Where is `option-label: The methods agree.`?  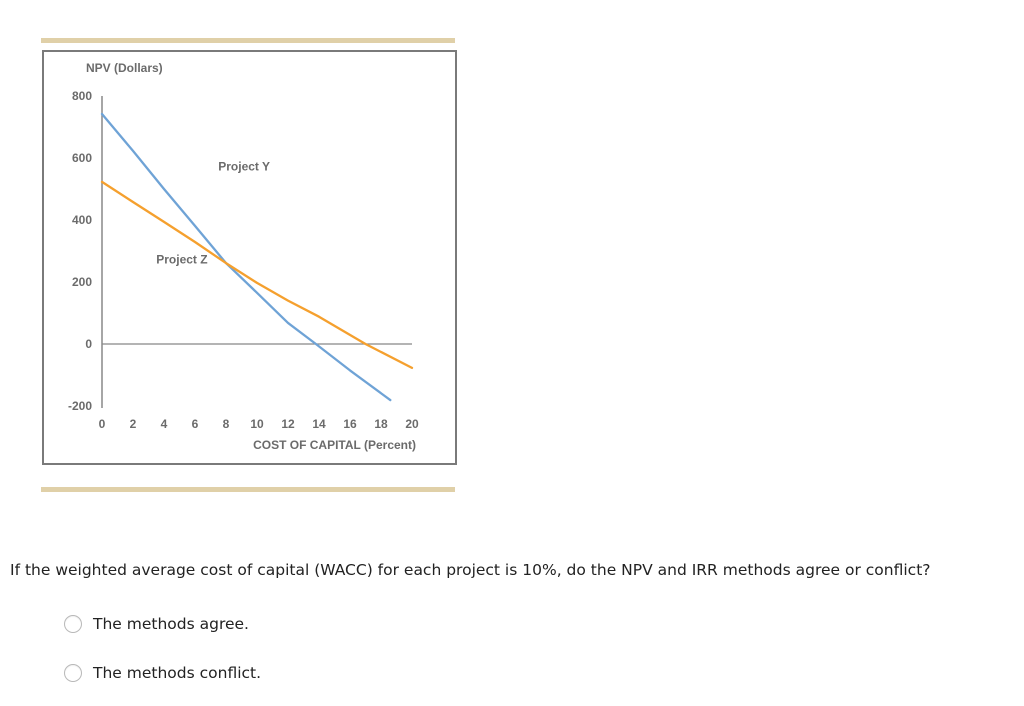
option-label: The methods agree. is located at coordinates (171, 624).